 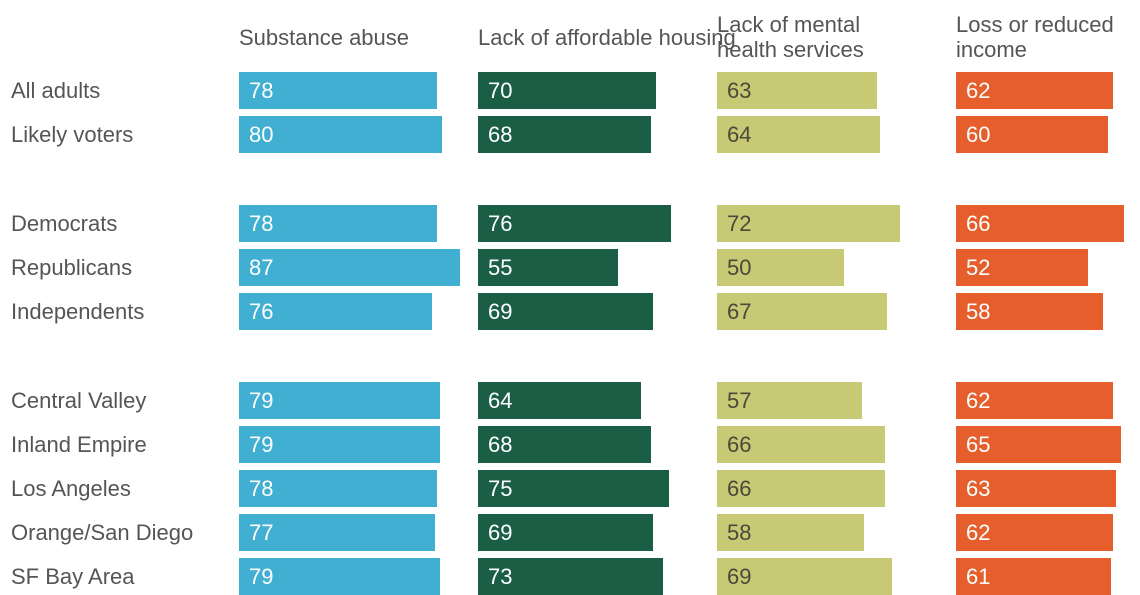 What do you see at coordinates (1034, 400) in the screenshot?
I see `bar-loss-or-reduced-income-central-valley: 62` at bounding box center [1034, 400].